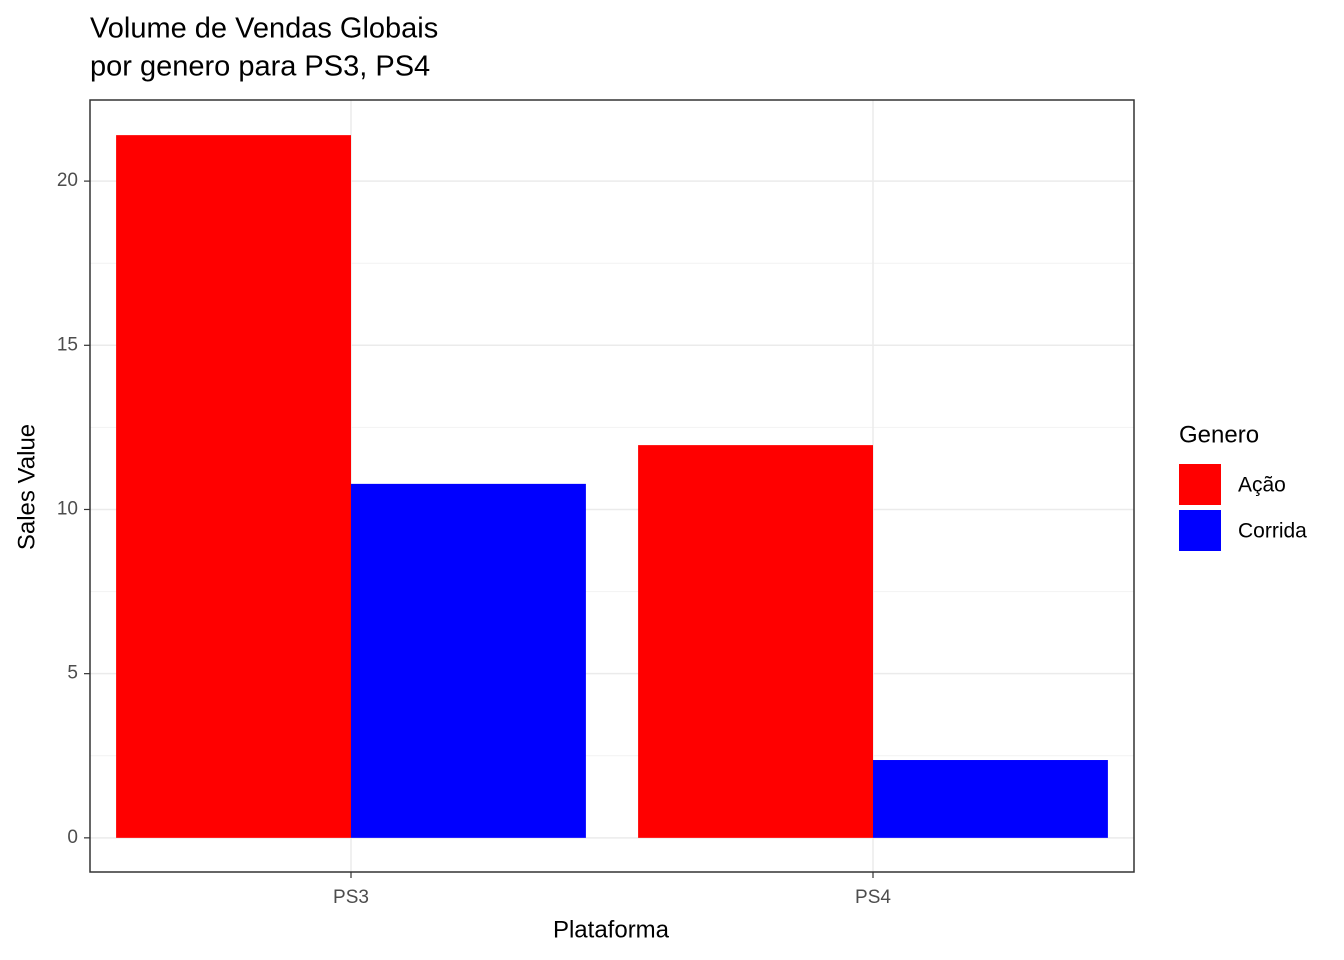 The width and height of the screenshot is (1344, 960). Describe the element at coordinates (26, 487) in the screenshot. I see `y-axis-title: Sales Value` at that location.